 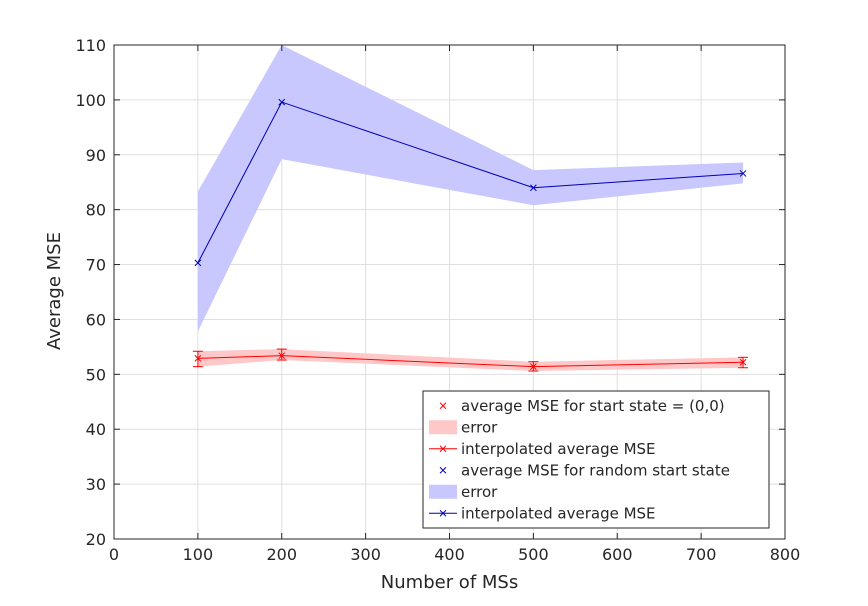 I want to click on y-tick-label: 100, so click(x=90, y=100).